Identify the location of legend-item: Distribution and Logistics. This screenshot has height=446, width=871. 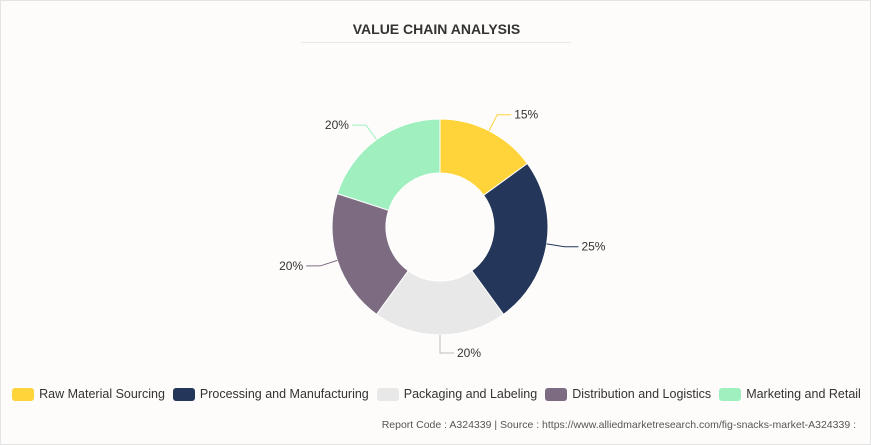
(628, 394).